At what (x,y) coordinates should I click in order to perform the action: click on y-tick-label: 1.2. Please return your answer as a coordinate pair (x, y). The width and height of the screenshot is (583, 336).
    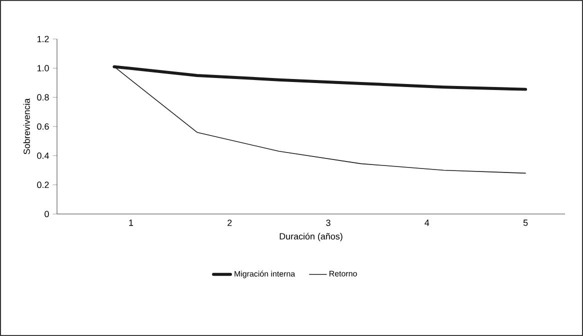
    Looking at the image, I should click on (43, 39).